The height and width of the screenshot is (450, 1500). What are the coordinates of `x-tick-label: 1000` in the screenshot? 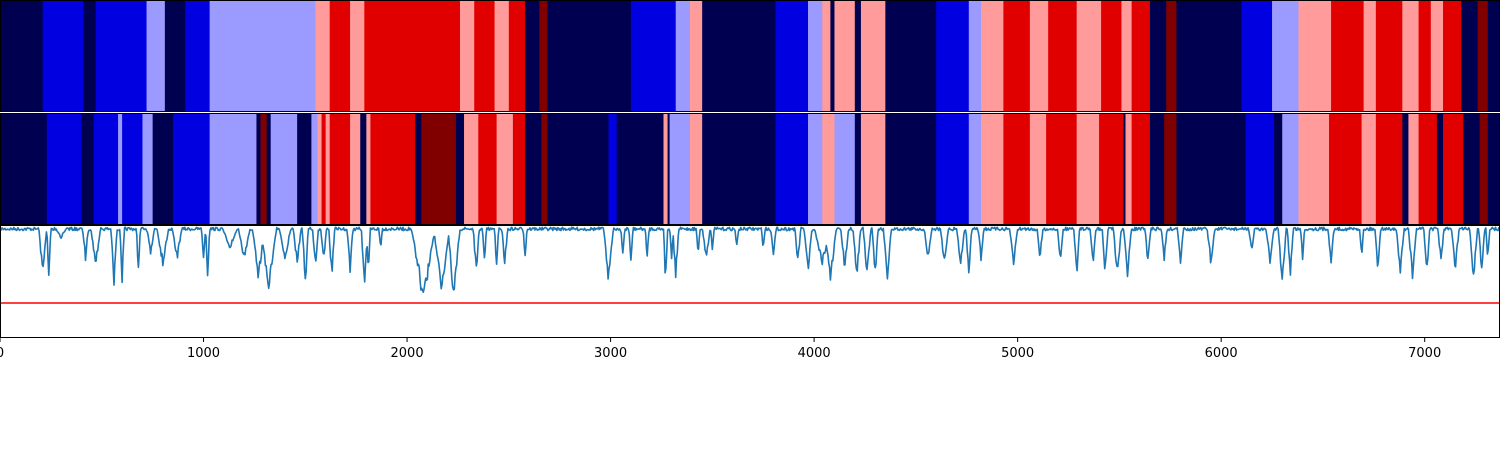 It's located at (203, 353).